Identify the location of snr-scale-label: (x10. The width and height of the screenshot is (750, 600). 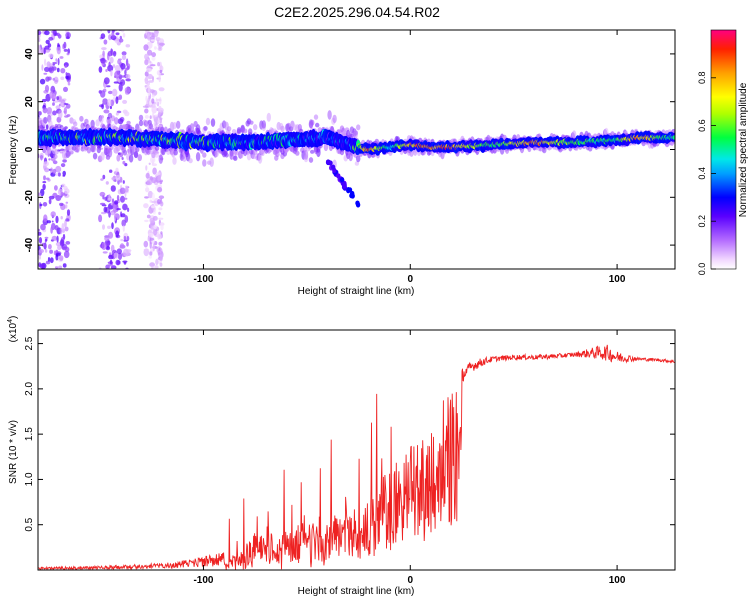
(13, 332).